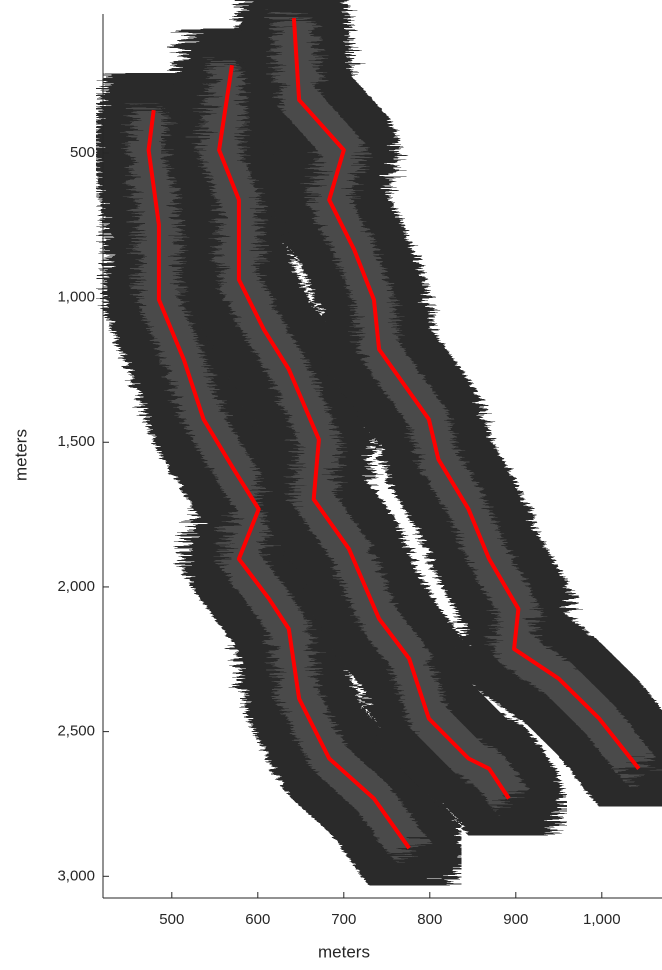 This screenshot has height=970, width=662. Describe the element at coordinates (76, 875) in the screenshot. I see `y-tick-label: 3,000` at that location.